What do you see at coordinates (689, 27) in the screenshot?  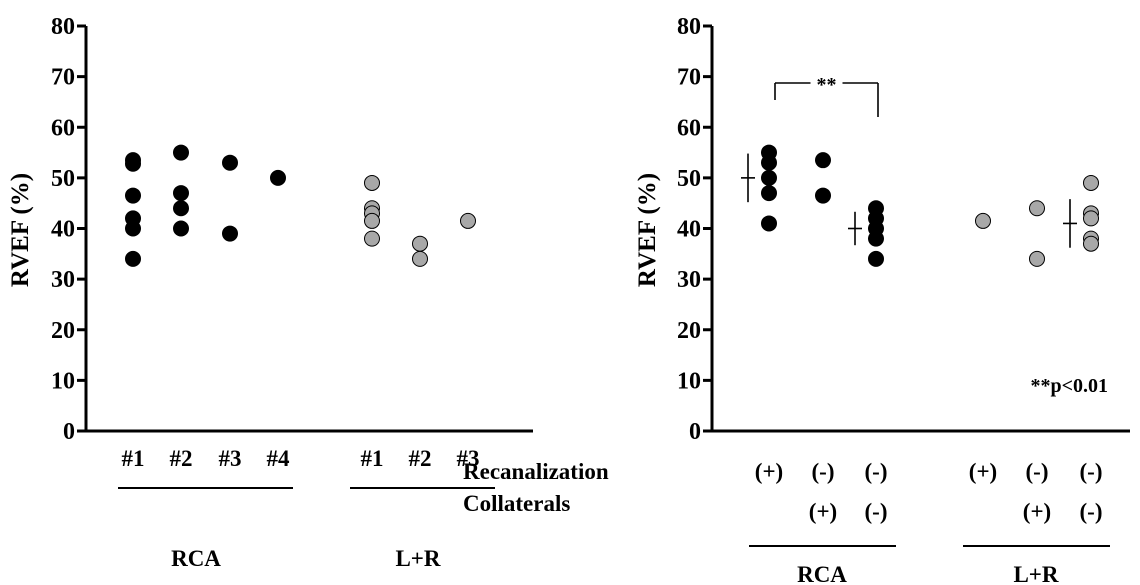 I see `right-tick-label-80: 80` at bounding box center [689, 27].